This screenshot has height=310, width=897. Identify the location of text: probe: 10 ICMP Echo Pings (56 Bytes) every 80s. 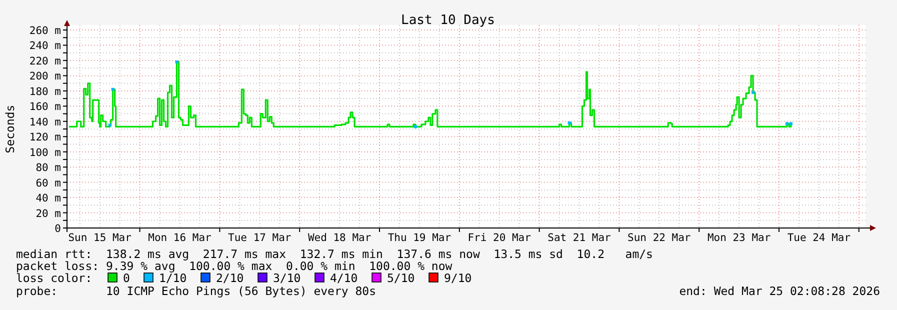
(196, 291).